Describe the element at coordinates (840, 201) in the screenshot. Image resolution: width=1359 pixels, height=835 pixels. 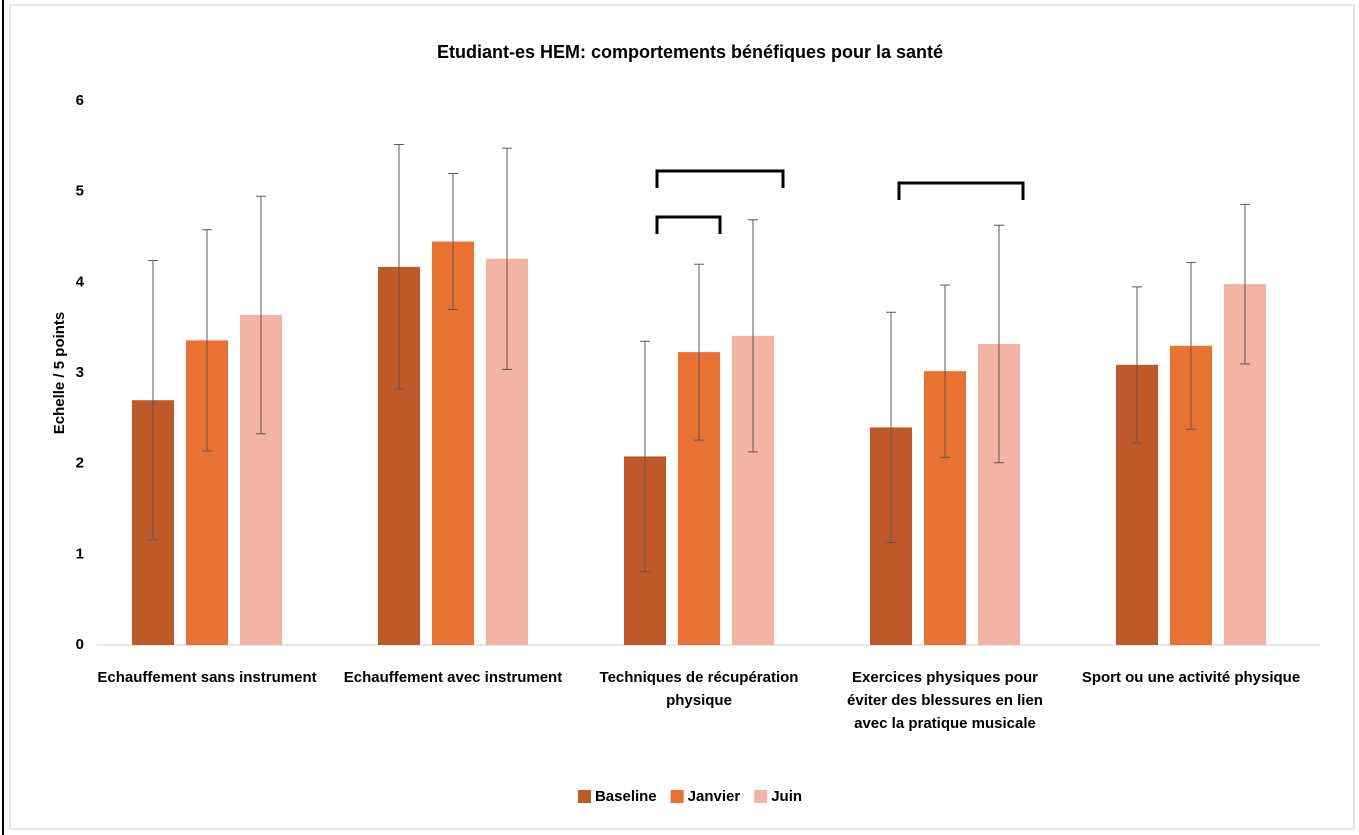
I see `significance-brackets` at that location.